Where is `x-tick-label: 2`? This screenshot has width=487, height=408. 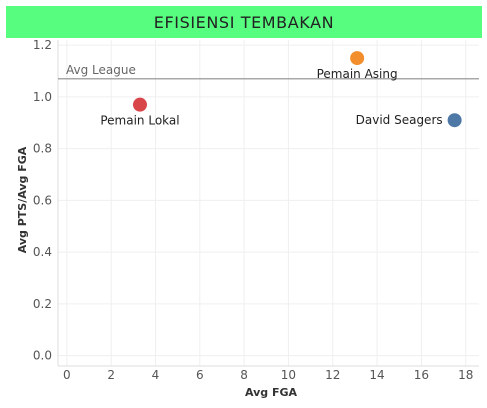 x-tick-label: 2 is located at coordinates (111, 375).